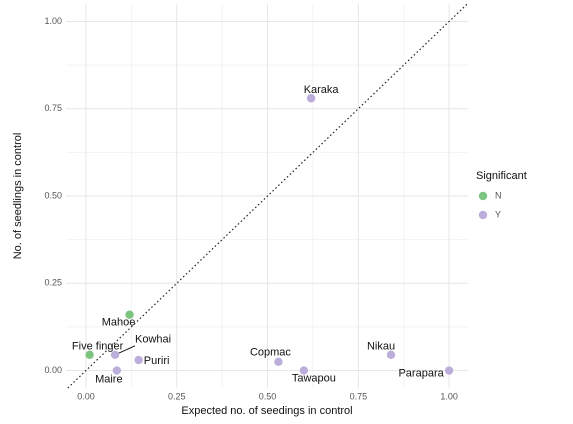 The height and width of the screenshot is (424, 573). Describe the element at coordinates (359, 396) in the screenshot. I see `x-tick-label: 0.75` at that location.